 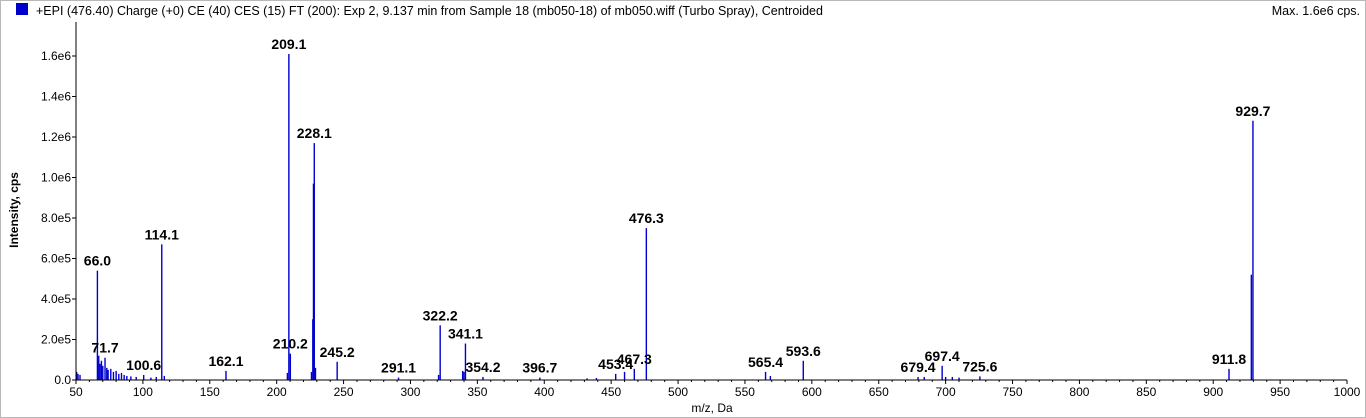 I want to click on x-tick-label: 650, so click(x=879, y=392).